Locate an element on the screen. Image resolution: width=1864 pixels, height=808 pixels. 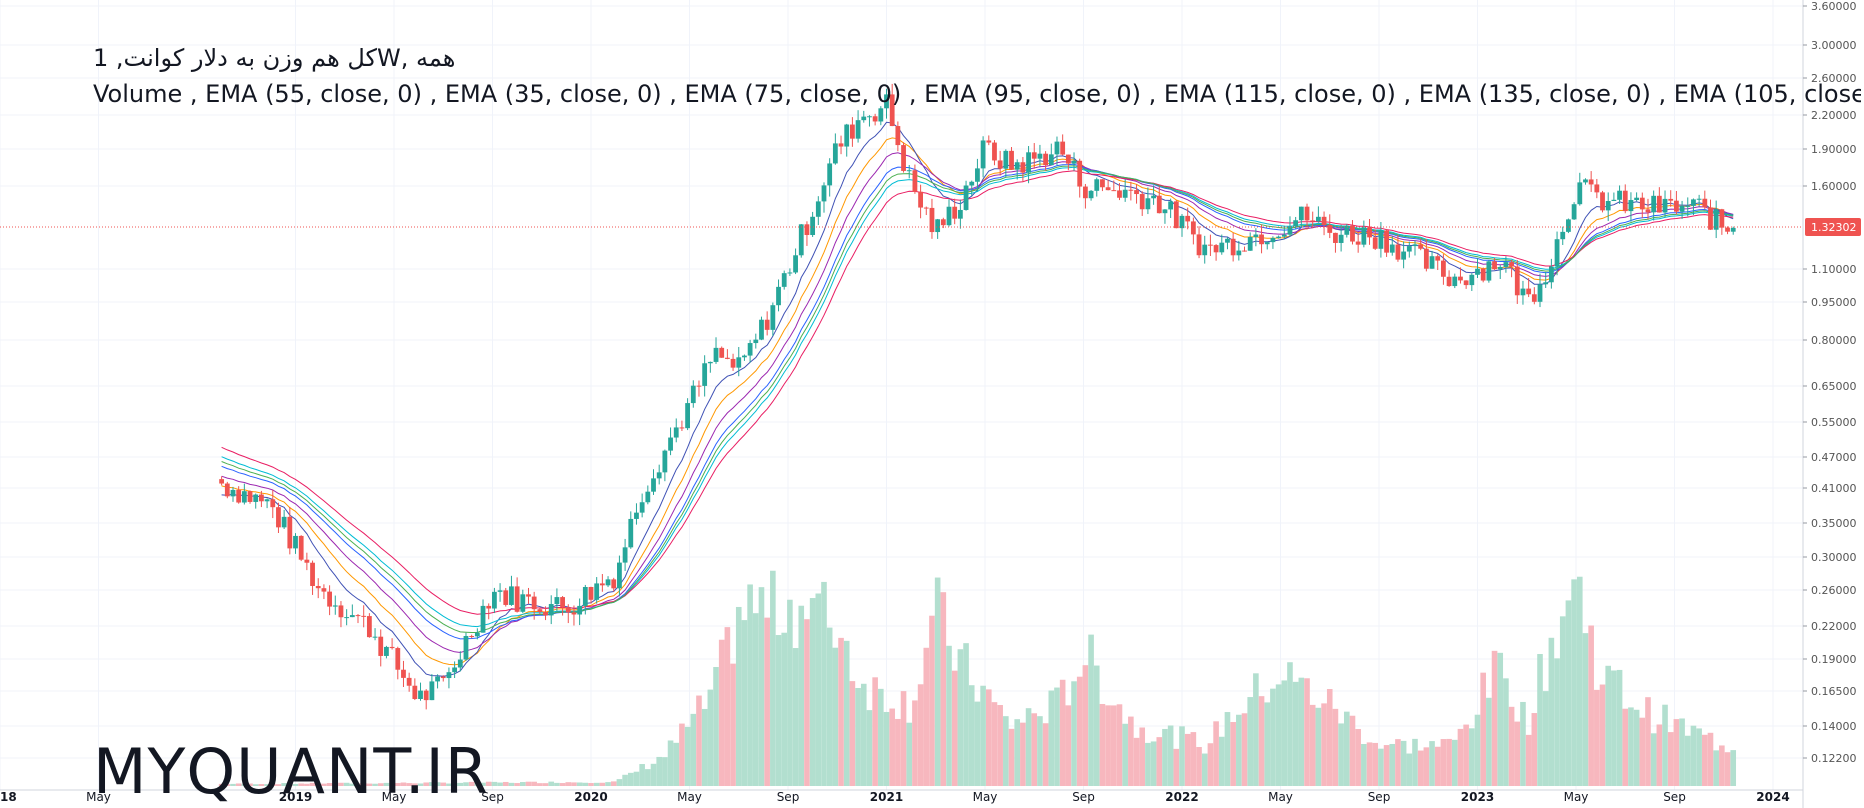
time-tick-label: 2019 is located at coordinates (295, 797).